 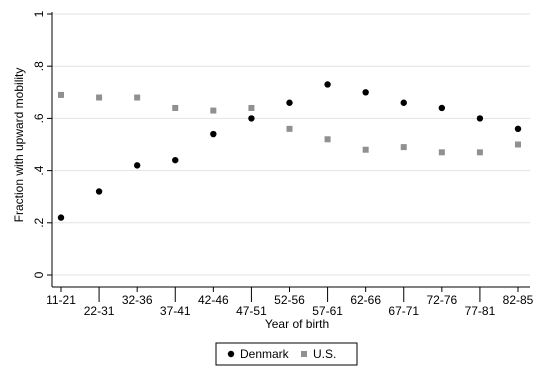 I want to click on y-tick-label: .2, so click(x=39, y=222).